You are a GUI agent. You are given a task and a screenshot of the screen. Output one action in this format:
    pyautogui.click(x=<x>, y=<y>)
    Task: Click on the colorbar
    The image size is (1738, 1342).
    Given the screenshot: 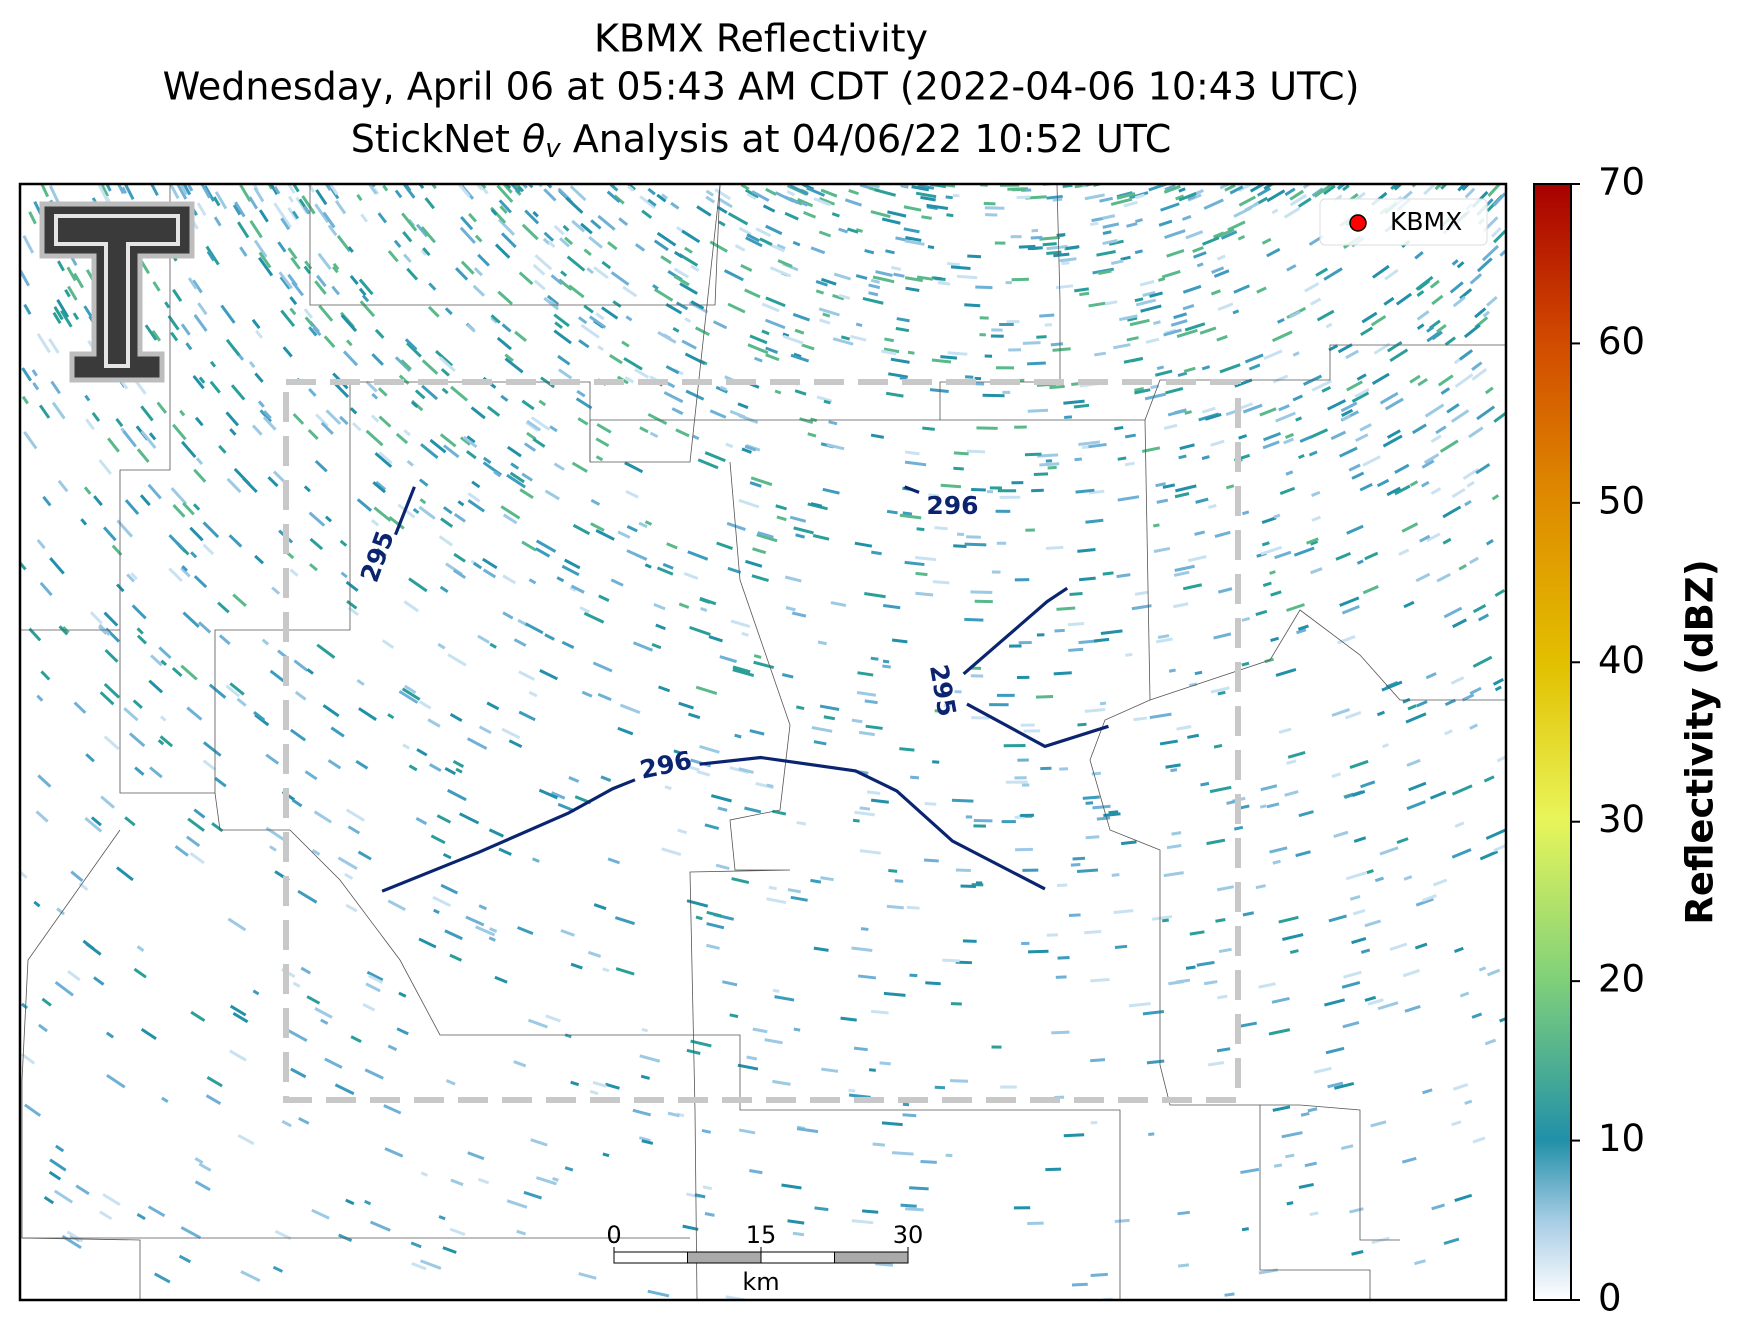 What is the action you would take?
    pyautogui.click(x=1552, y=742)
    